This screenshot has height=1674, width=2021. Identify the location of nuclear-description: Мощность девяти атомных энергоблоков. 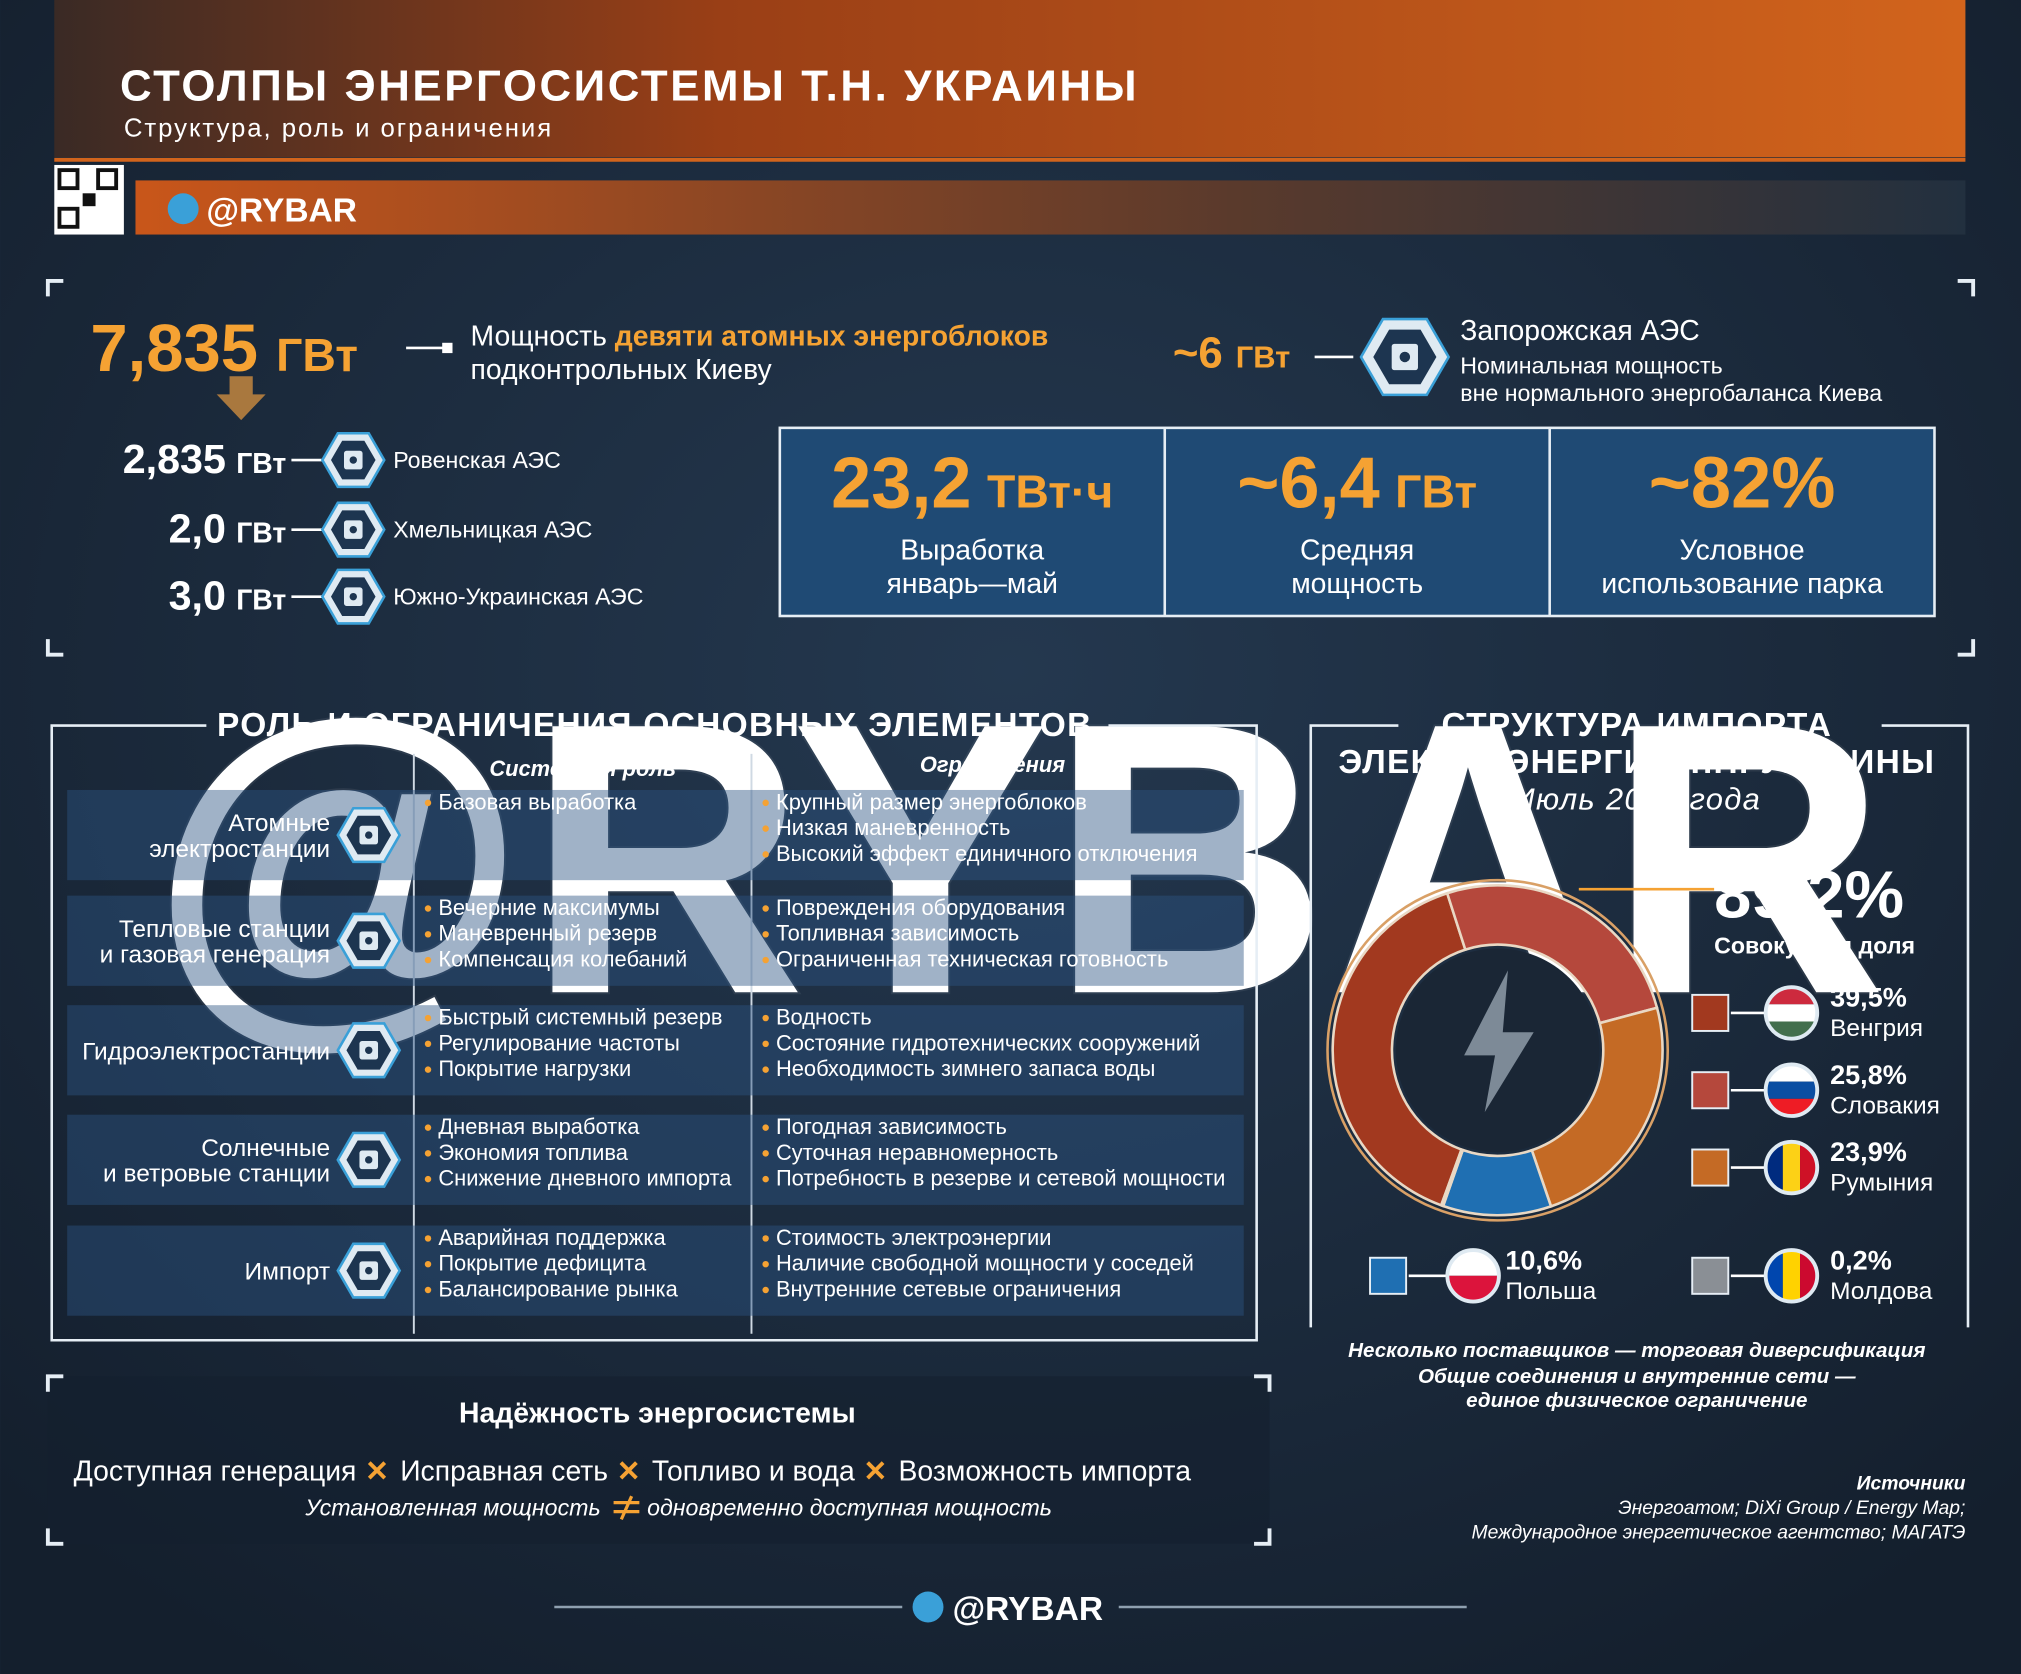
(760, 336).